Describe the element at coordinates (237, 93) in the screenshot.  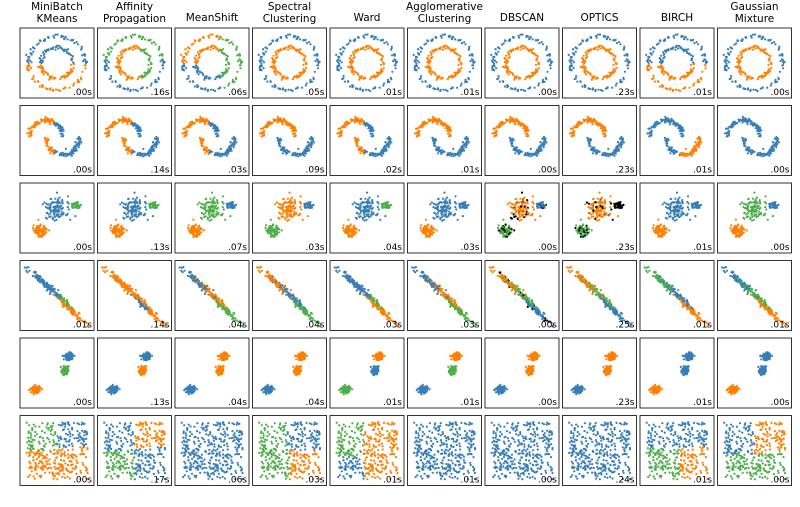
I see `time-label: .06s` at that location.